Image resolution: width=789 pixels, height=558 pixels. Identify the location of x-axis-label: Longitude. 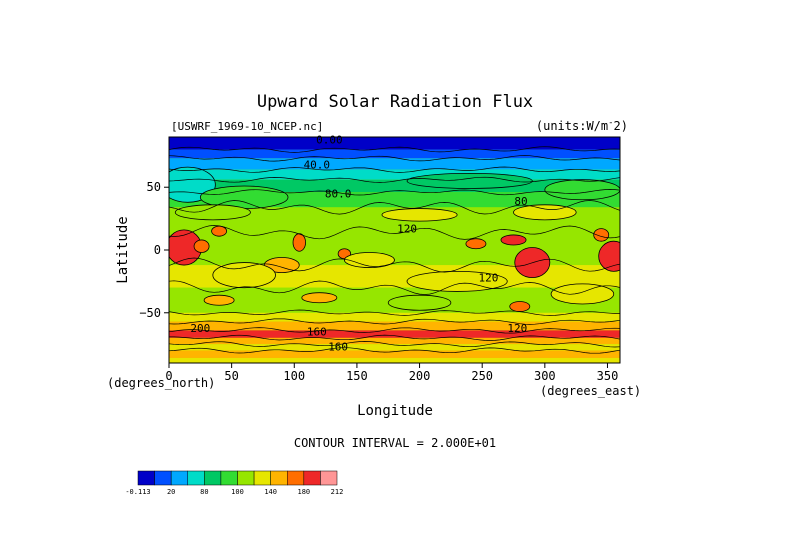
(395, 411).